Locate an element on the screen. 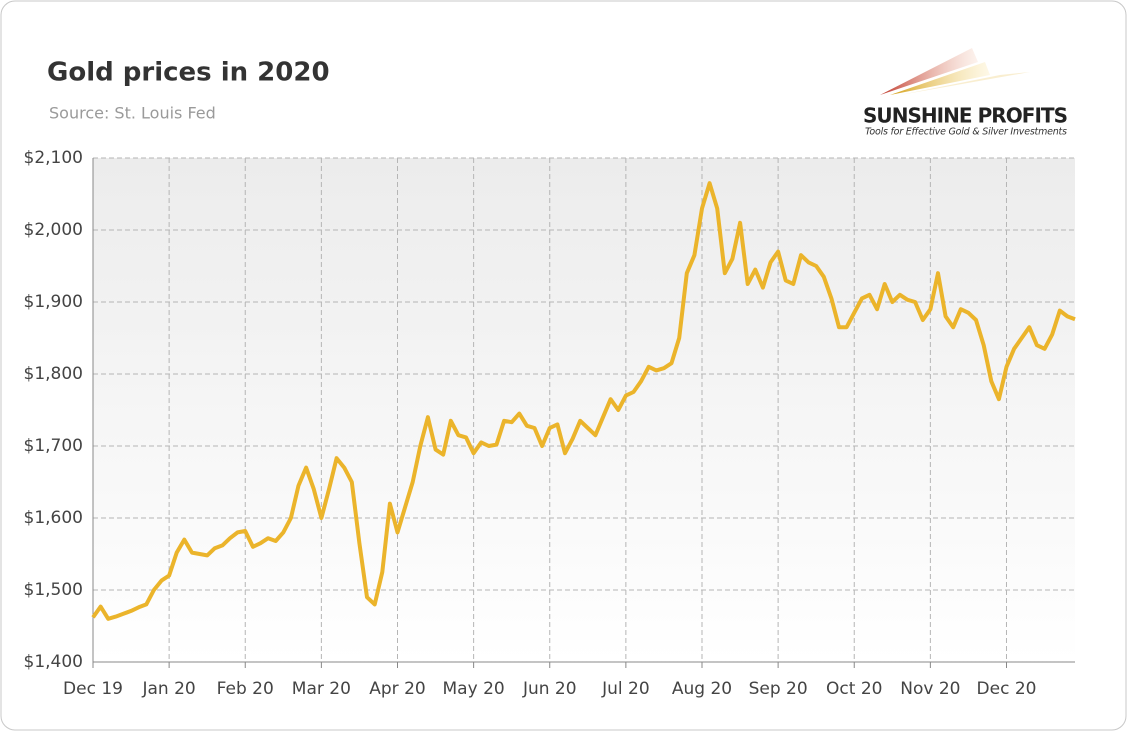 The width and height of the screenshot is (1127, 735). x-tick-label: Feb 20 is located at coordinates (245, 689).